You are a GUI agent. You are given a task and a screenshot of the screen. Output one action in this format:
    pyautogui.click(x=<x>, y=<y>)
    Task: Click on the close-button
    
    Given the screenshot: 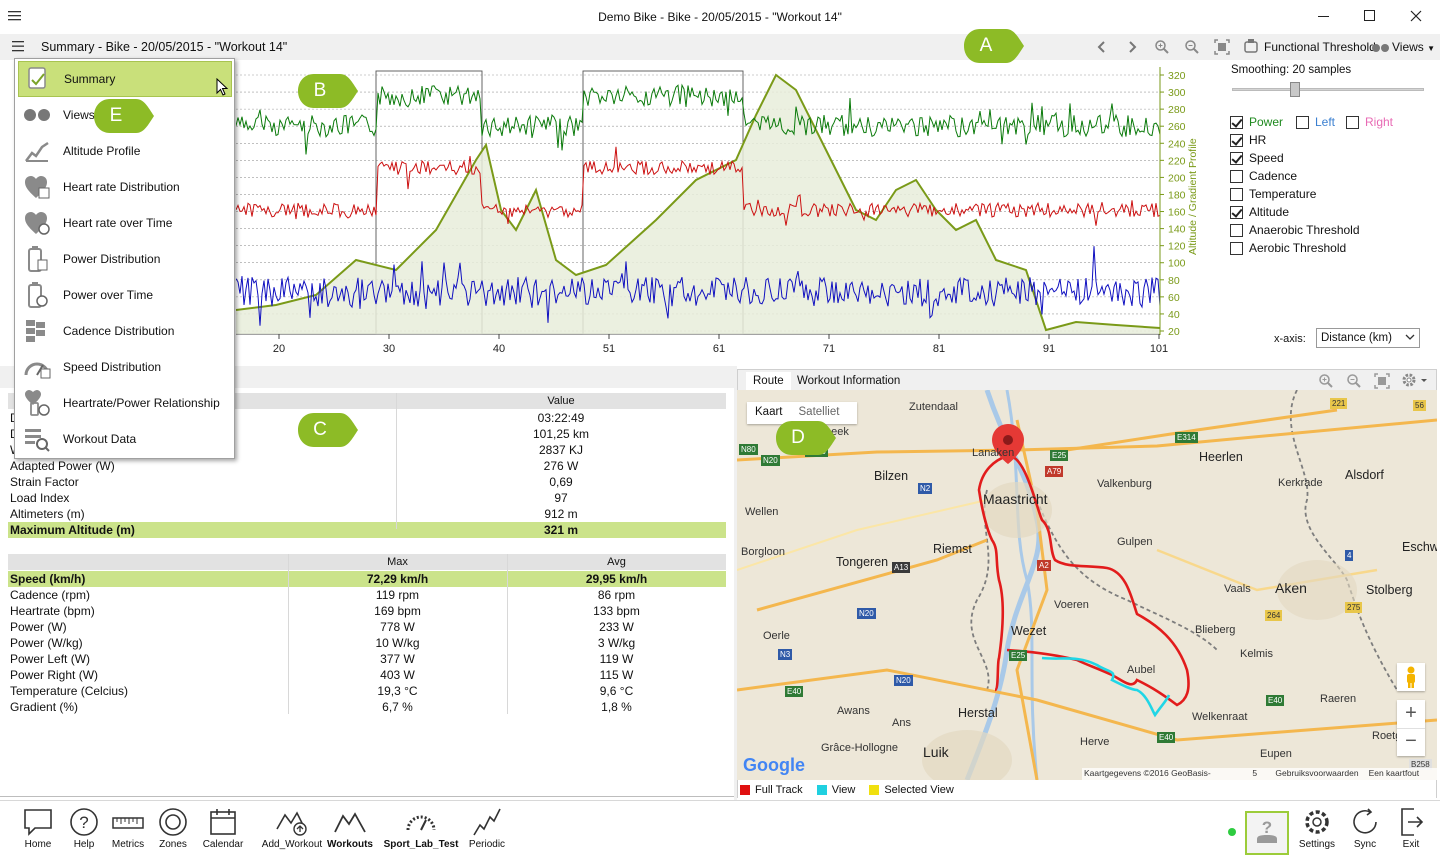 What is the action you would take?
    pyautogui.click(x=1416, y=16)
    